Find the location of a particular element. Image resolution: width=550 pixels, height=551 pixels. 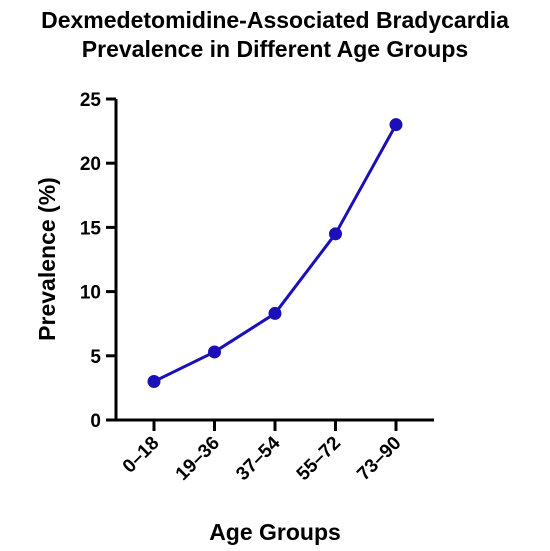

y-tick-label: 15 is located at coordinates (91, 228).